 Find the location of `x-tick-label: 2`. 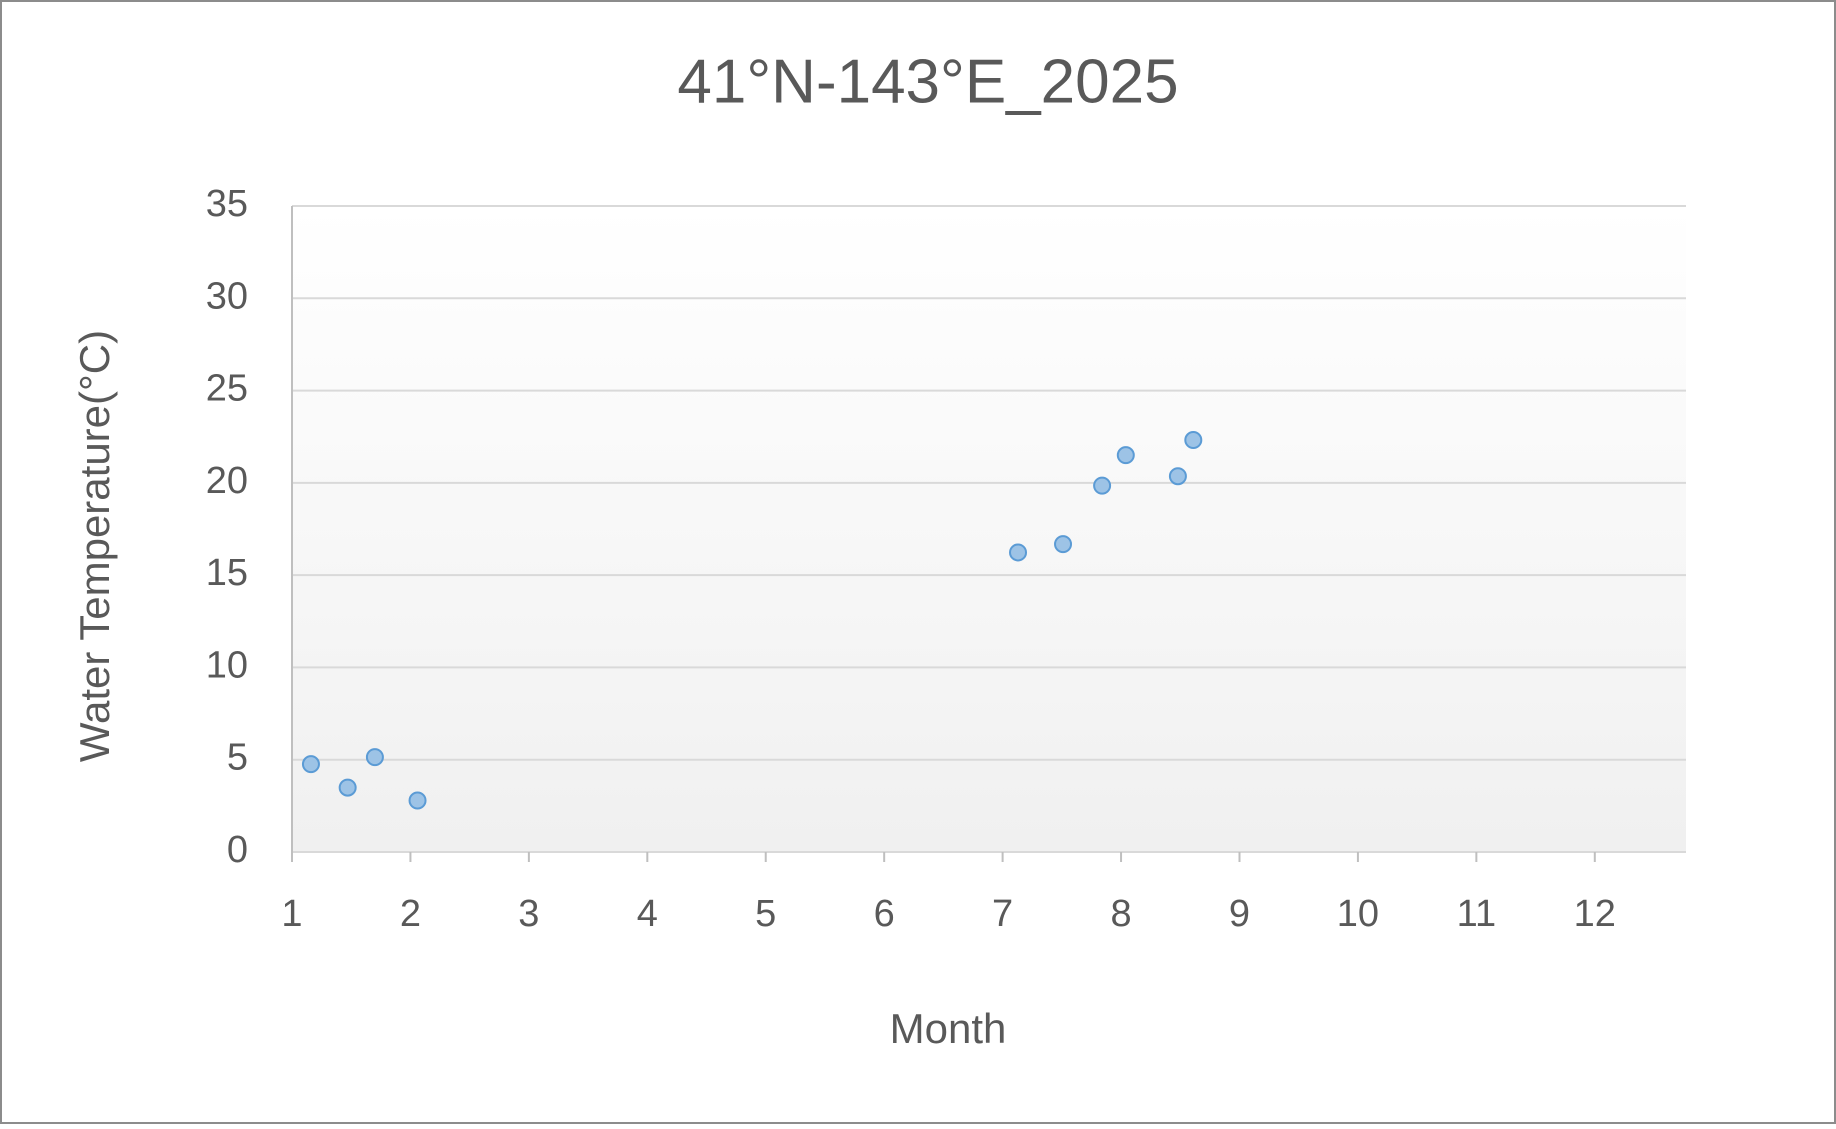

x-tick-label: 2 is located at coordinates (410, 914).